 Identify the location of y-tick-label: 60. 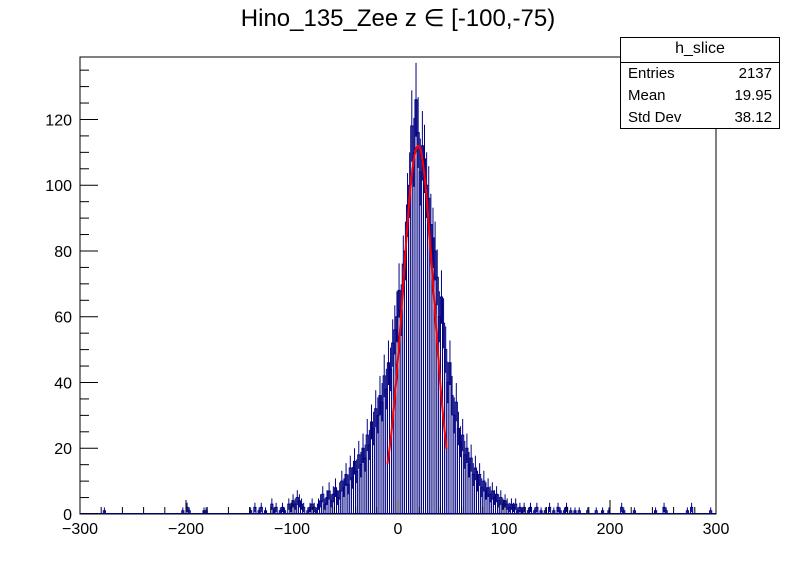
(63, 318).